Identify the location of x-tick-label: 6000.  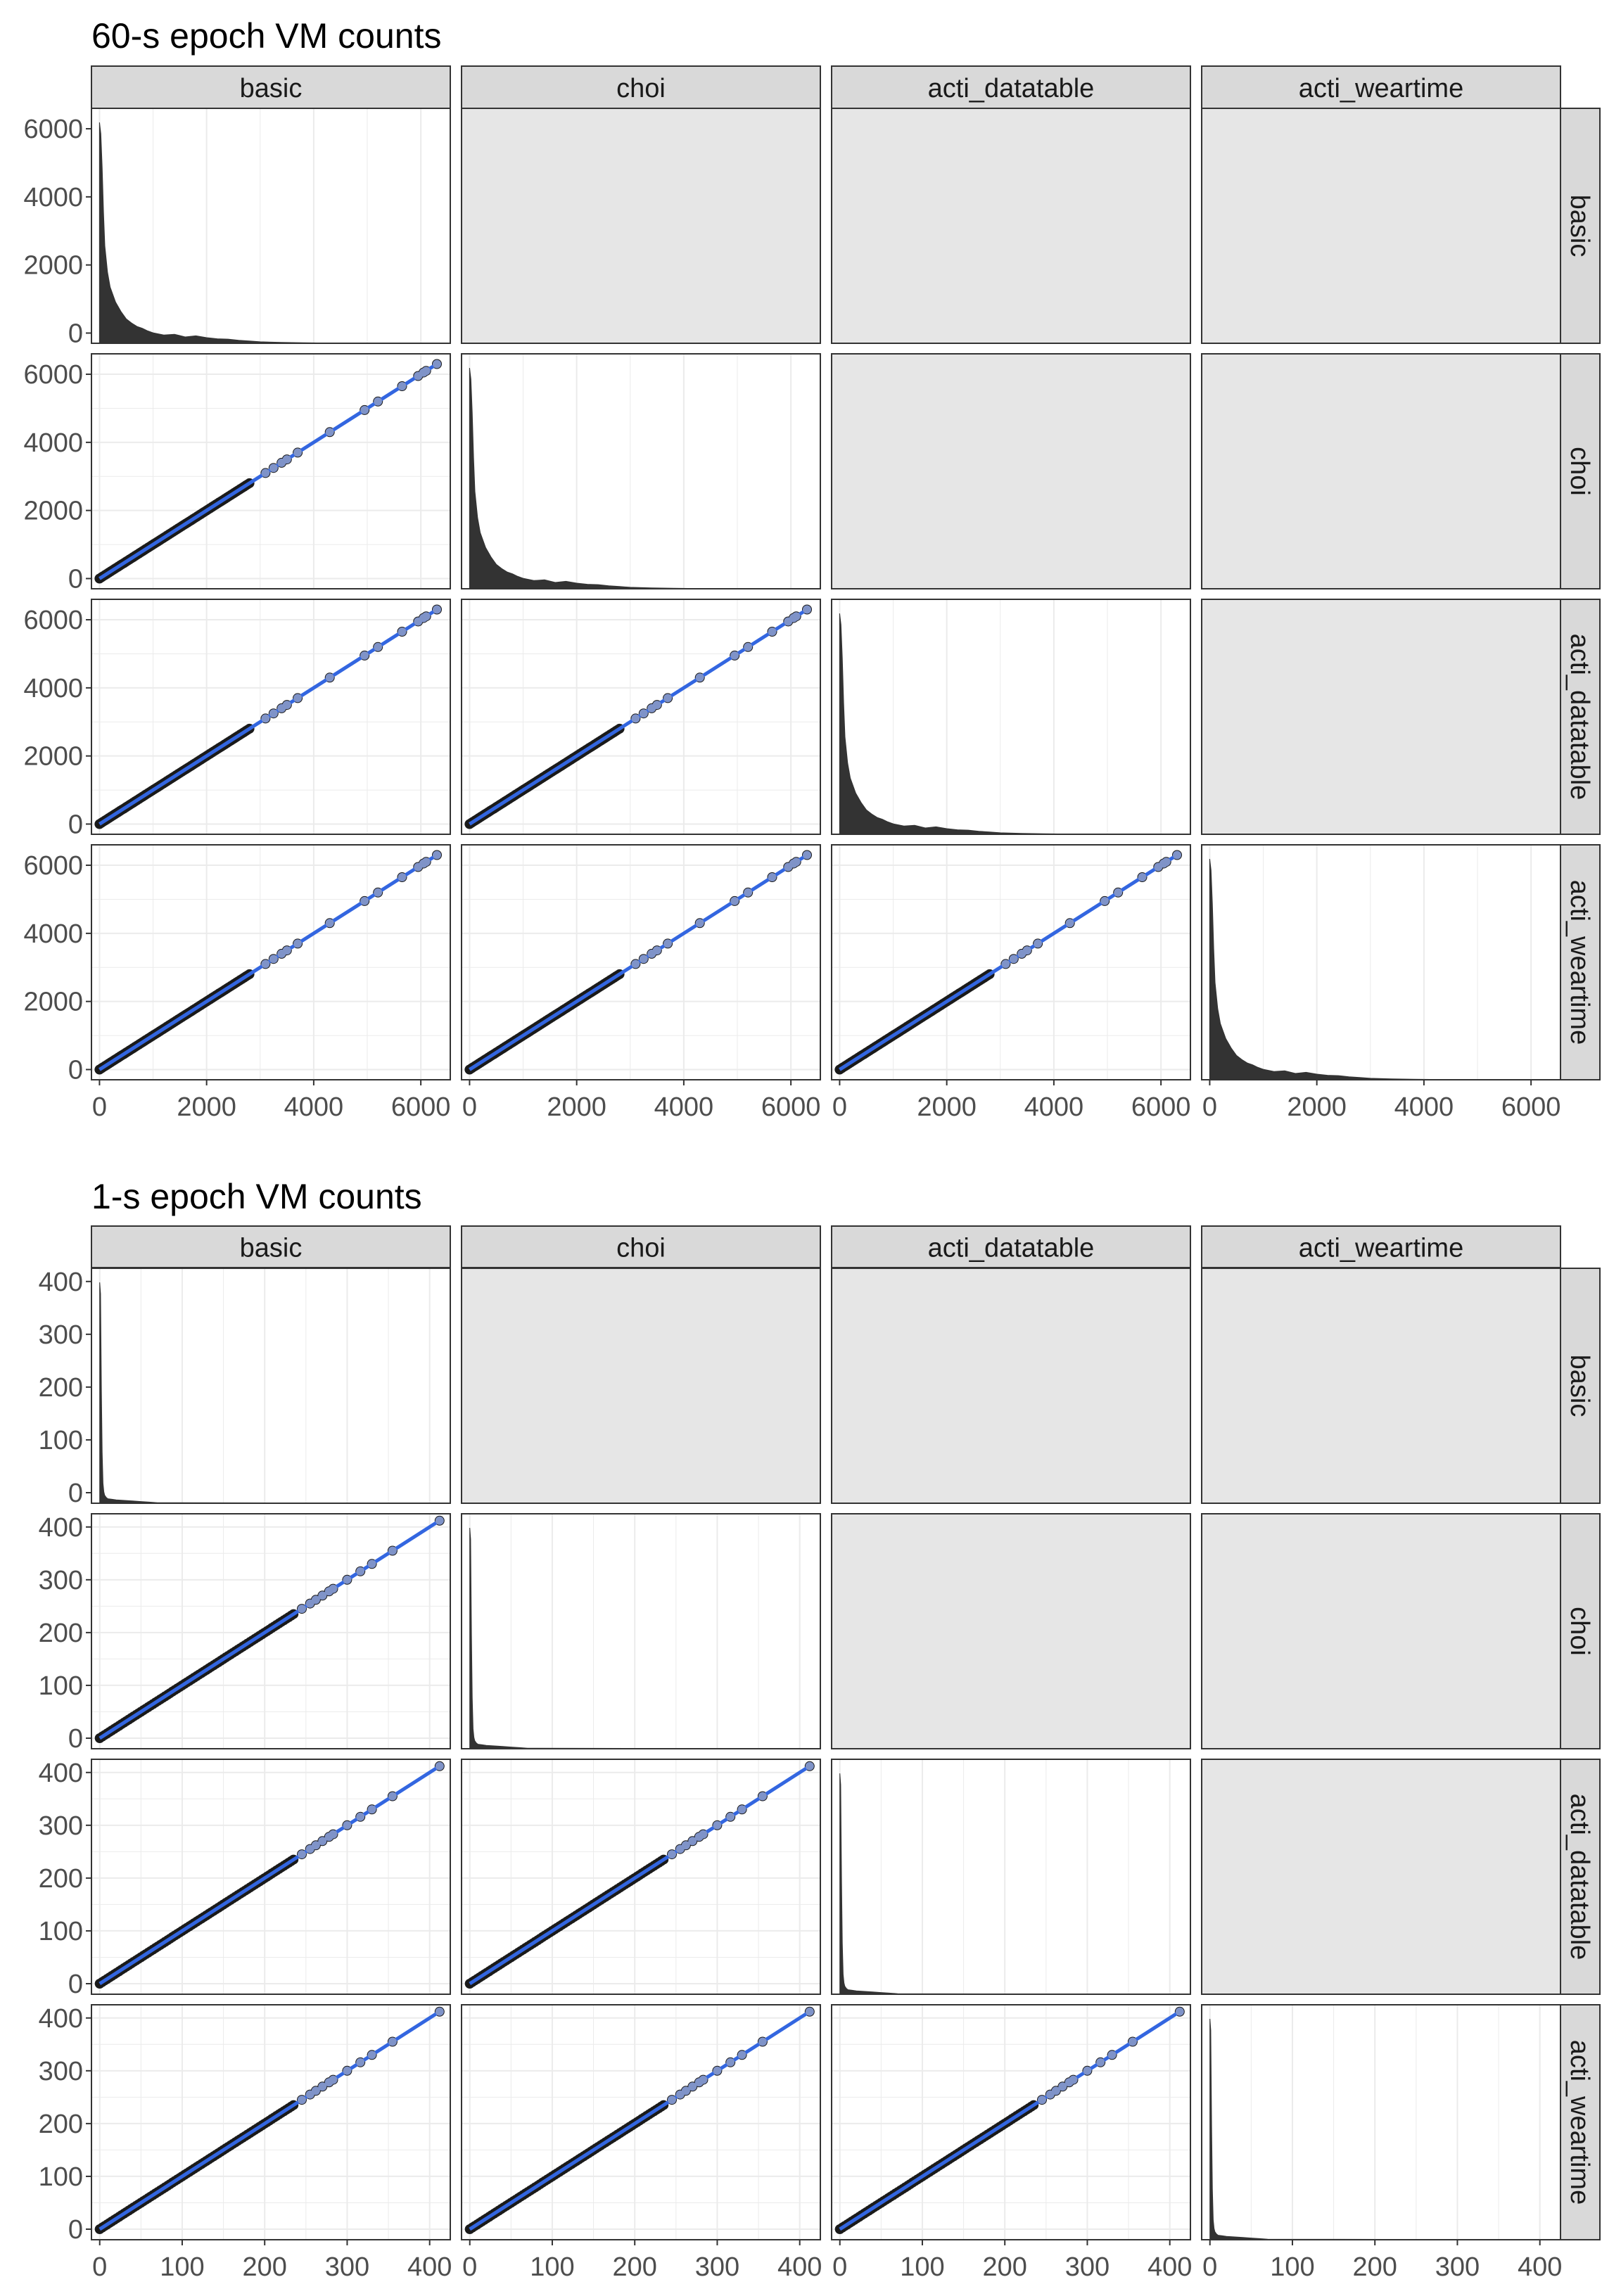
(421, 1107).